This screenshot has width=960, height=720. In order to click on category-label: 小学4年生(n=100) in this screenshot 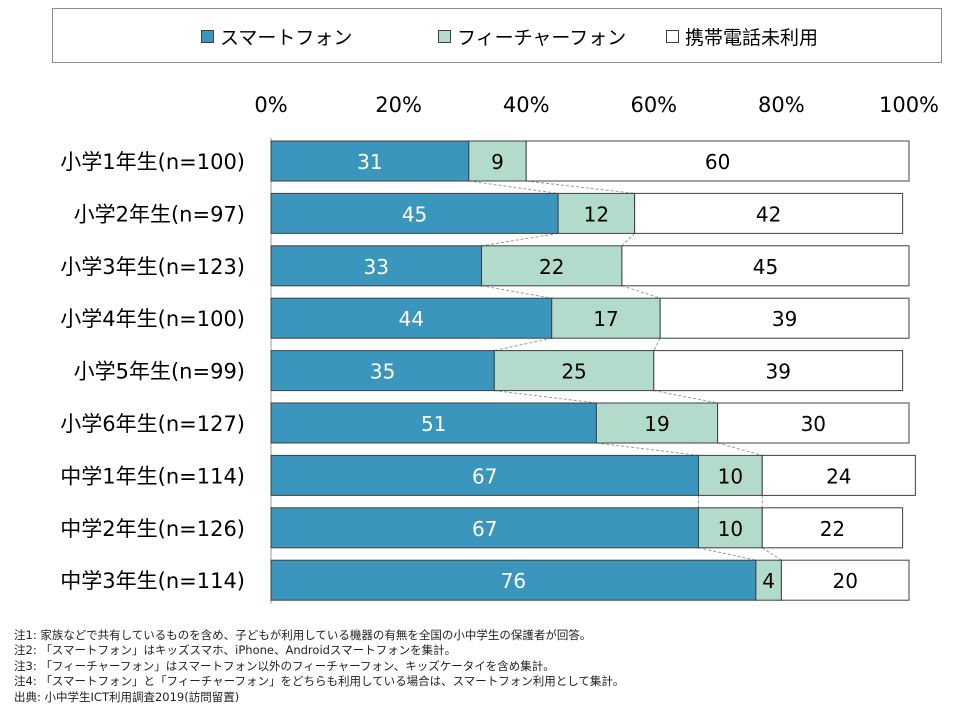, I will do `click(152, 319)`.